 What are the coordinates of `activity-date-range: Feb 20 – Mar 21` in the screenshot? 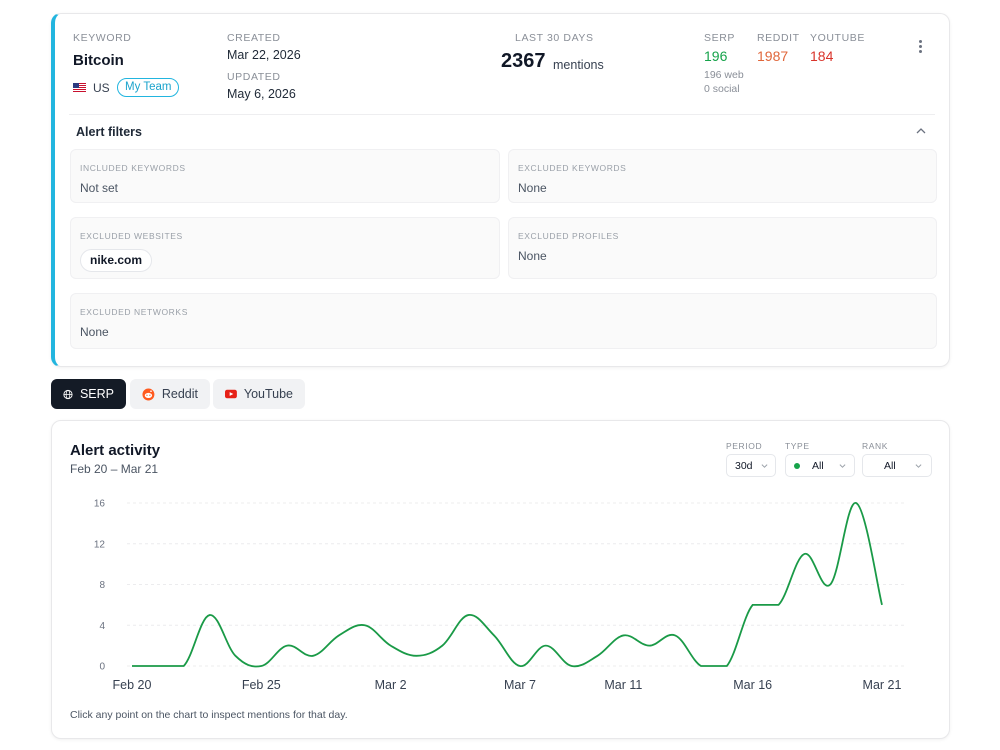 It's located at (114, 469).